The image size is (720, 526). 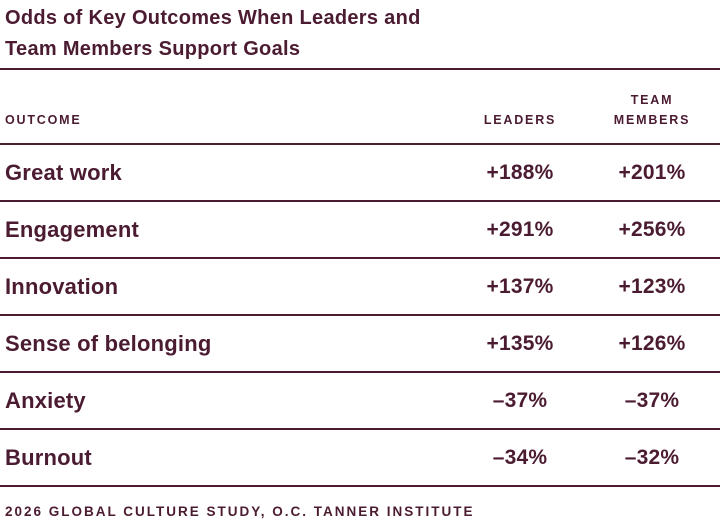 What do you see at coordinates (520, 120) in the screenshot?
I see `leaders-column-header: LEADERS` at bounding box center [520, 120].